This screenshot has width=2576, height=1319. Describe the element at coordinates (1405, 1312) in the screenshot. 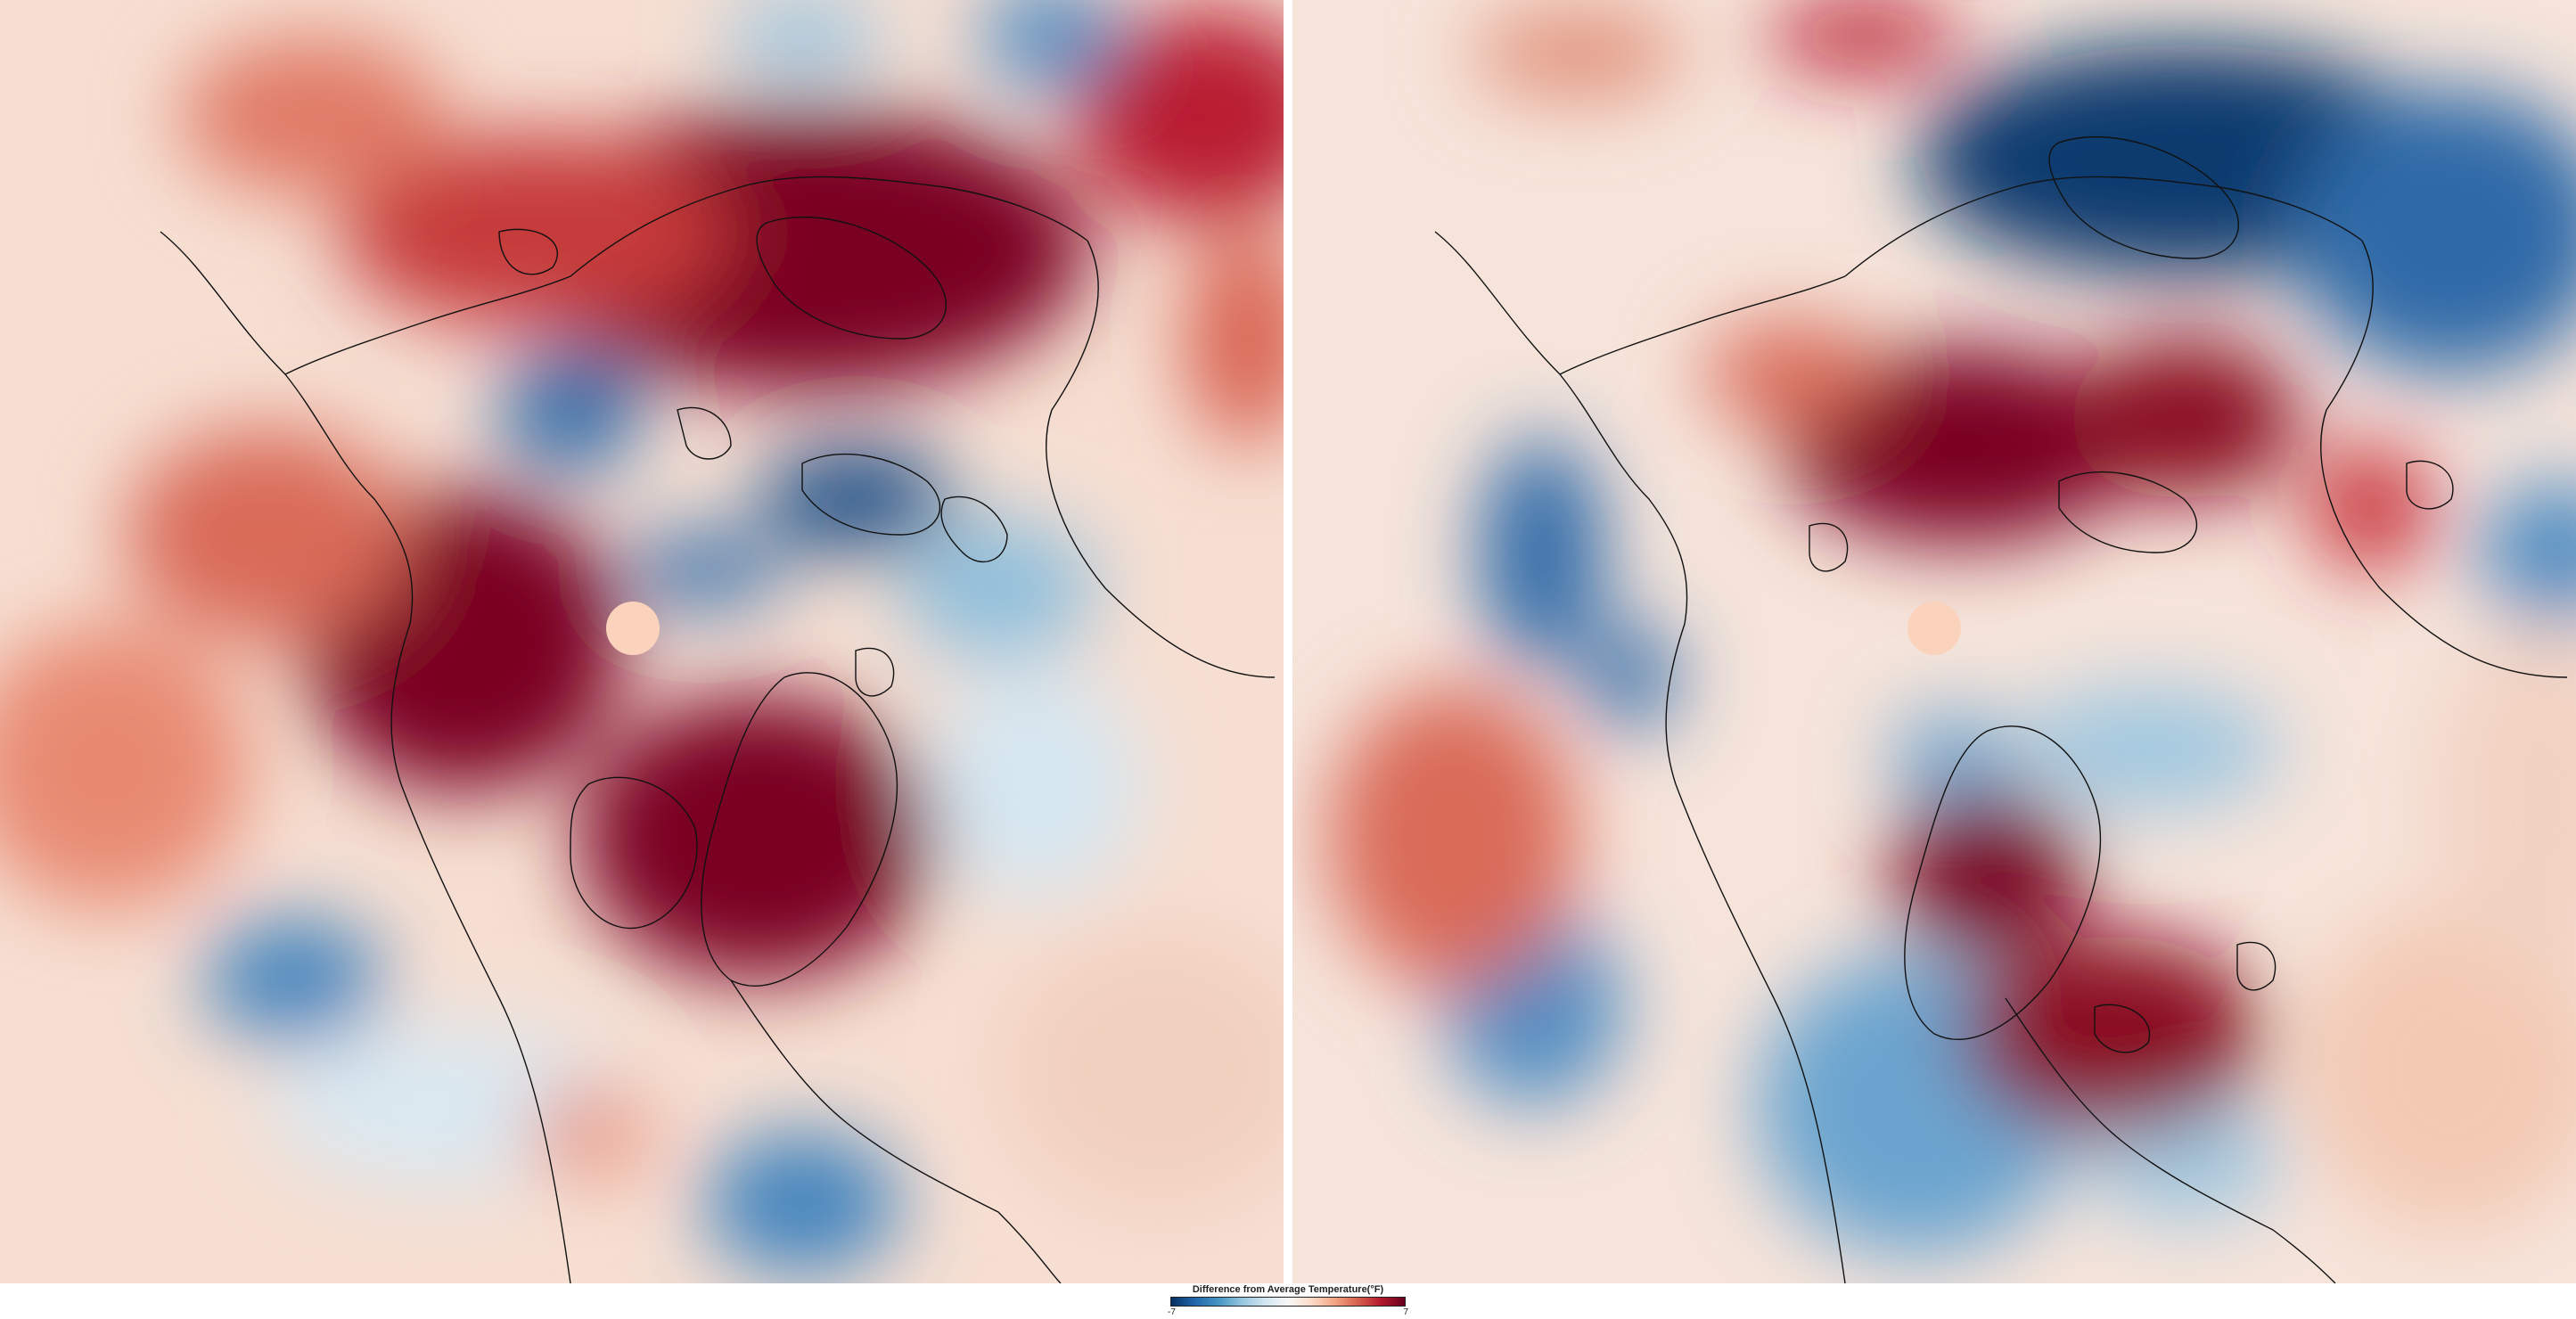

I see `legend-max-label: 7` at that location.